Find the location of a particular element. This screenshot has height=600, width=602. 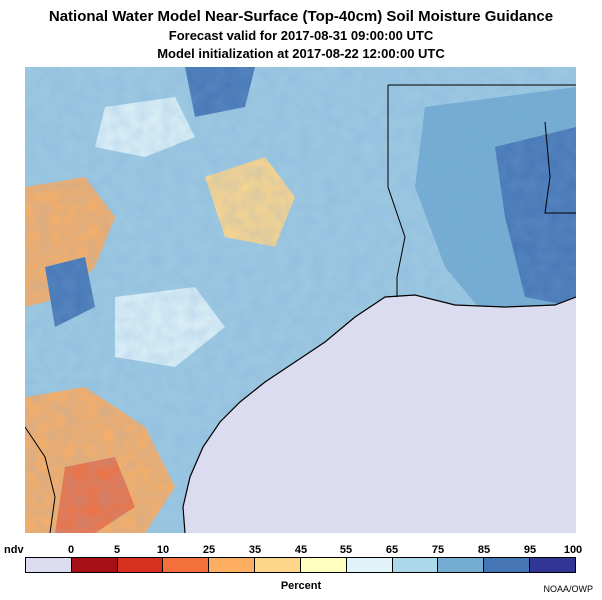

legend-tick: 100 is located at coordinates (573, 550).